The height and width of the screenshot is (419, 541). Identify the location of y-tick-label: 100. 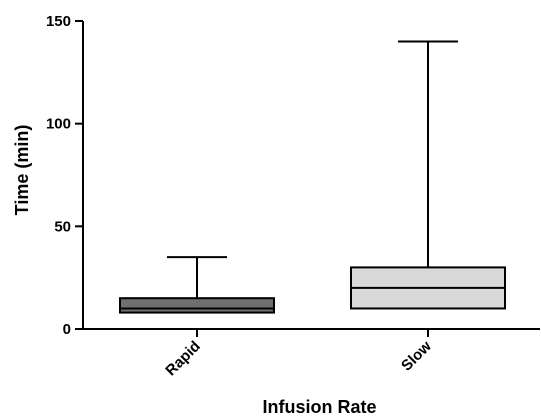
(58, 124).